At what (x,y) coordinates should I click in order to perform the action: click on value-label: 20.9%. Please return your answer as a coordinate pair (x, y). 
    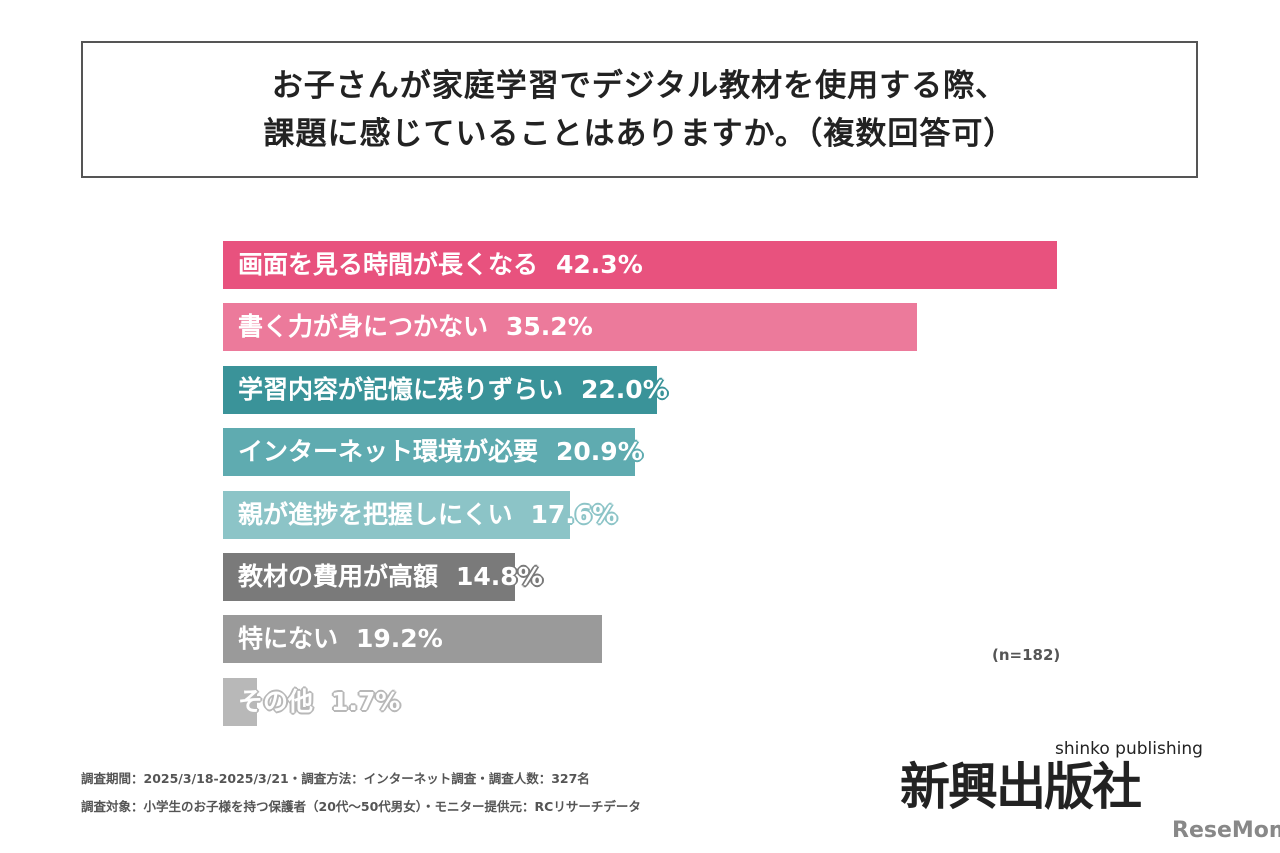
    Looking at the image, I should click on (599, 451).